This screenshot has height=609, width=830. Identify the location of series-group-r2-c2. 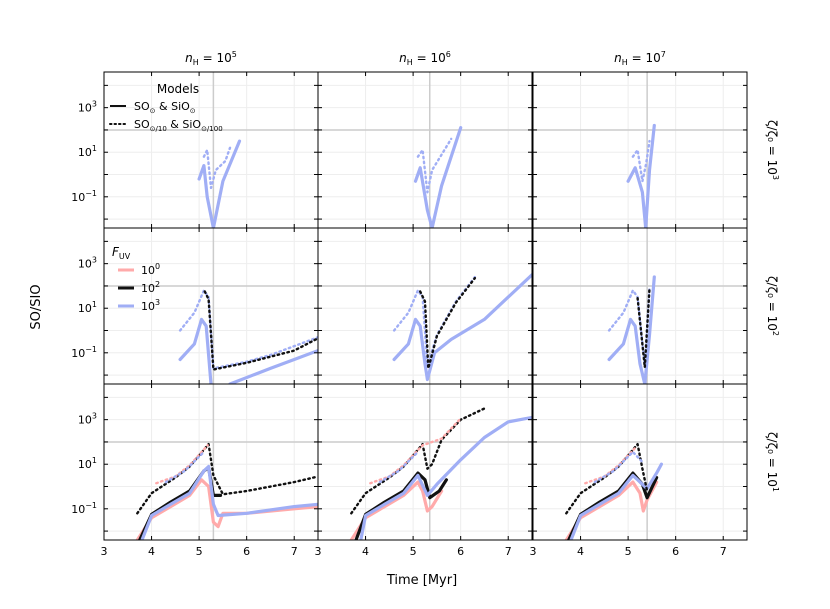
(613, 491).